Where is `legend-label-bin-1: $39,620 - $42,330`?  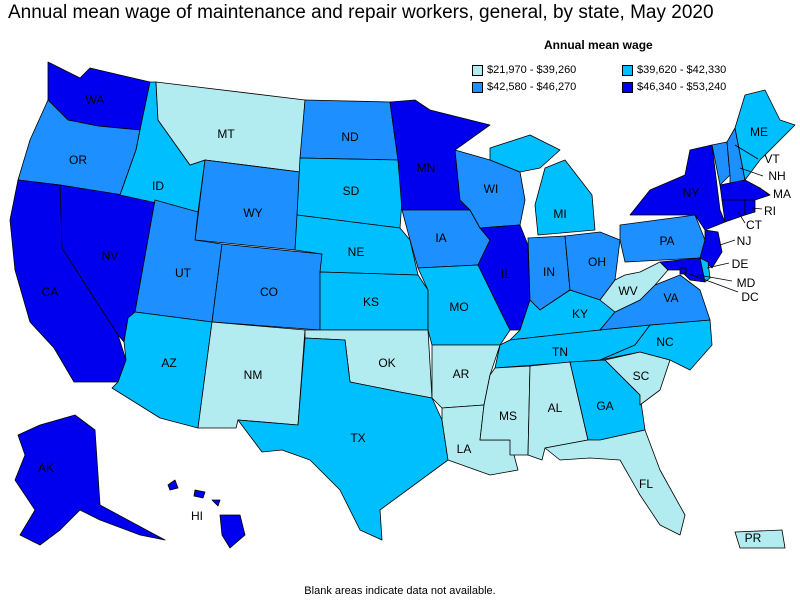 legend-label-bin-1: $39,620 - $42,330 is located at coordinates (682, 70).